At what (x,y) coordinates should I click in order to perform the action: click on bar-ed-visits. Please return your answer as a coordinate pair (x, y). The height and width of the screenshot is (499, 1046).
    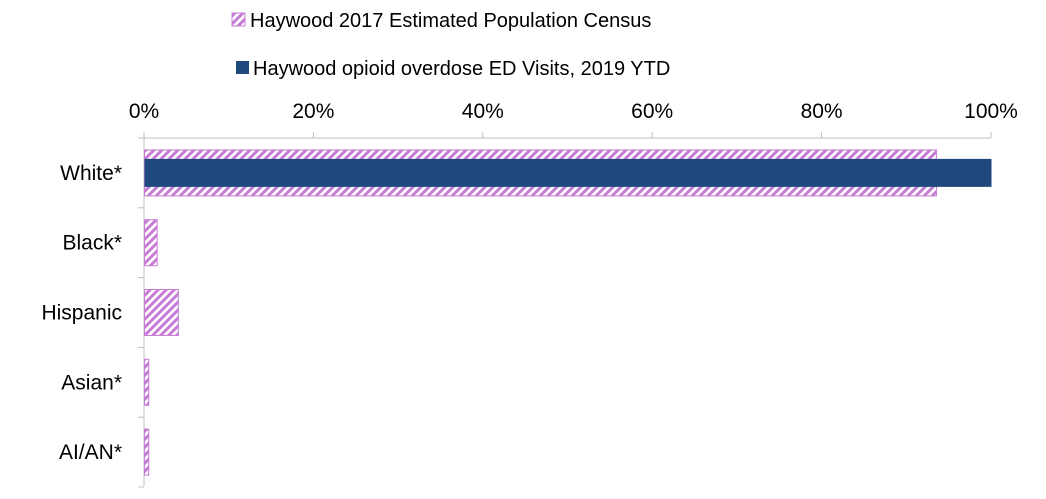
    Looking at the image, I should click on (568, 172).